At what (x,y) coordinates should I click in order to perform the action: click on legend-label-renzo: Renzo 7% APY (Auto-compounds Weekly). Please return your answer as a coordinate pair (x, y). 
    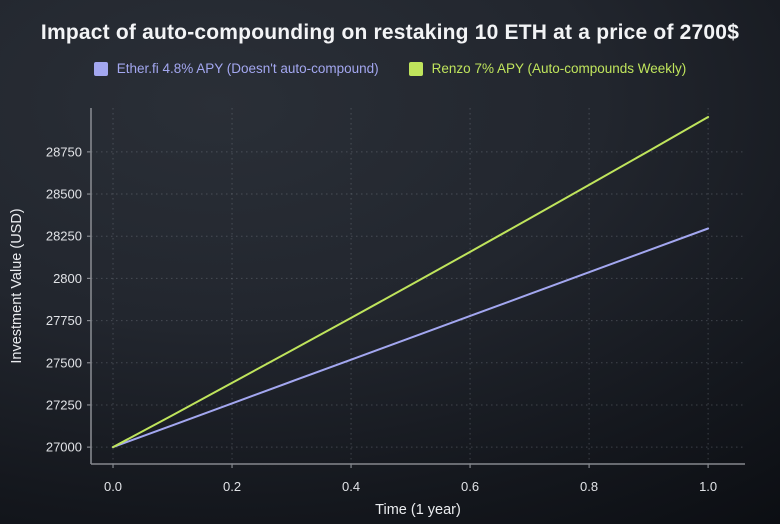
    Looking at the image, I should click on (559, 68).